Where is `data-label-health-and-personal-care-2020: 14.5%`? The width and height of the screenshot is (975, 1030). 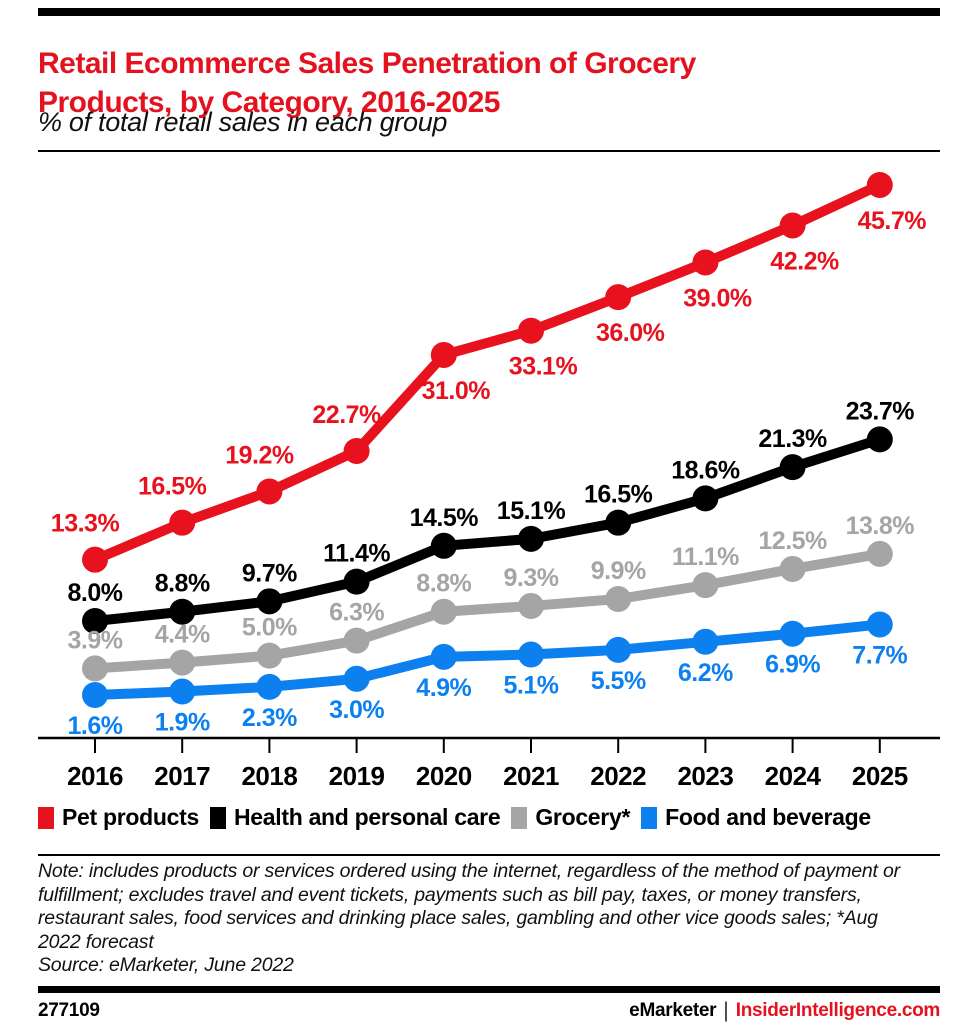 data-label-health-and-personal-care-2020: 14.5% is located at coordinates (444, 518).